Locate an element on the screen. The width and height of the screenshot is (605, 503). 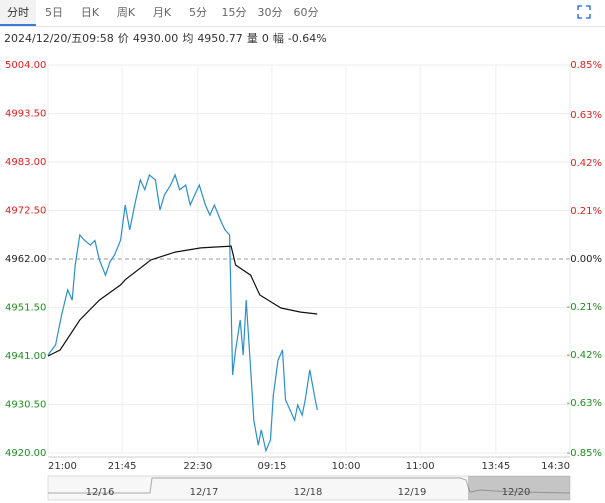
tab: 60分 is located at coordinates (306, 12).